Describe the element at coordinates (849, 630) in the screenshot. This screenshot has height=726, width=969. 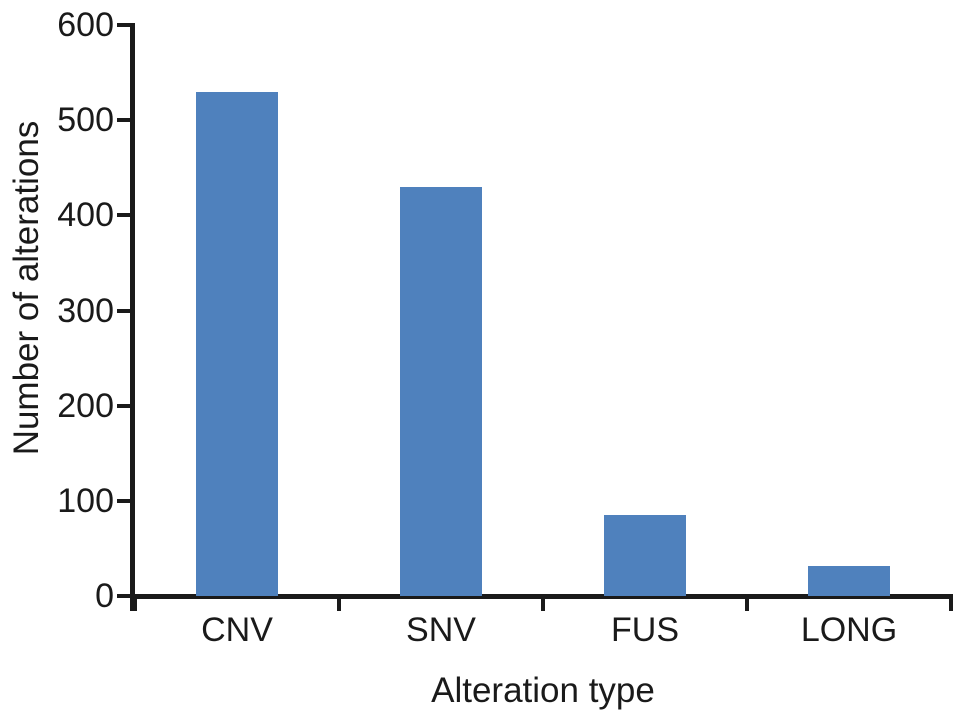
I see `x-label-long: LONG` at that location.